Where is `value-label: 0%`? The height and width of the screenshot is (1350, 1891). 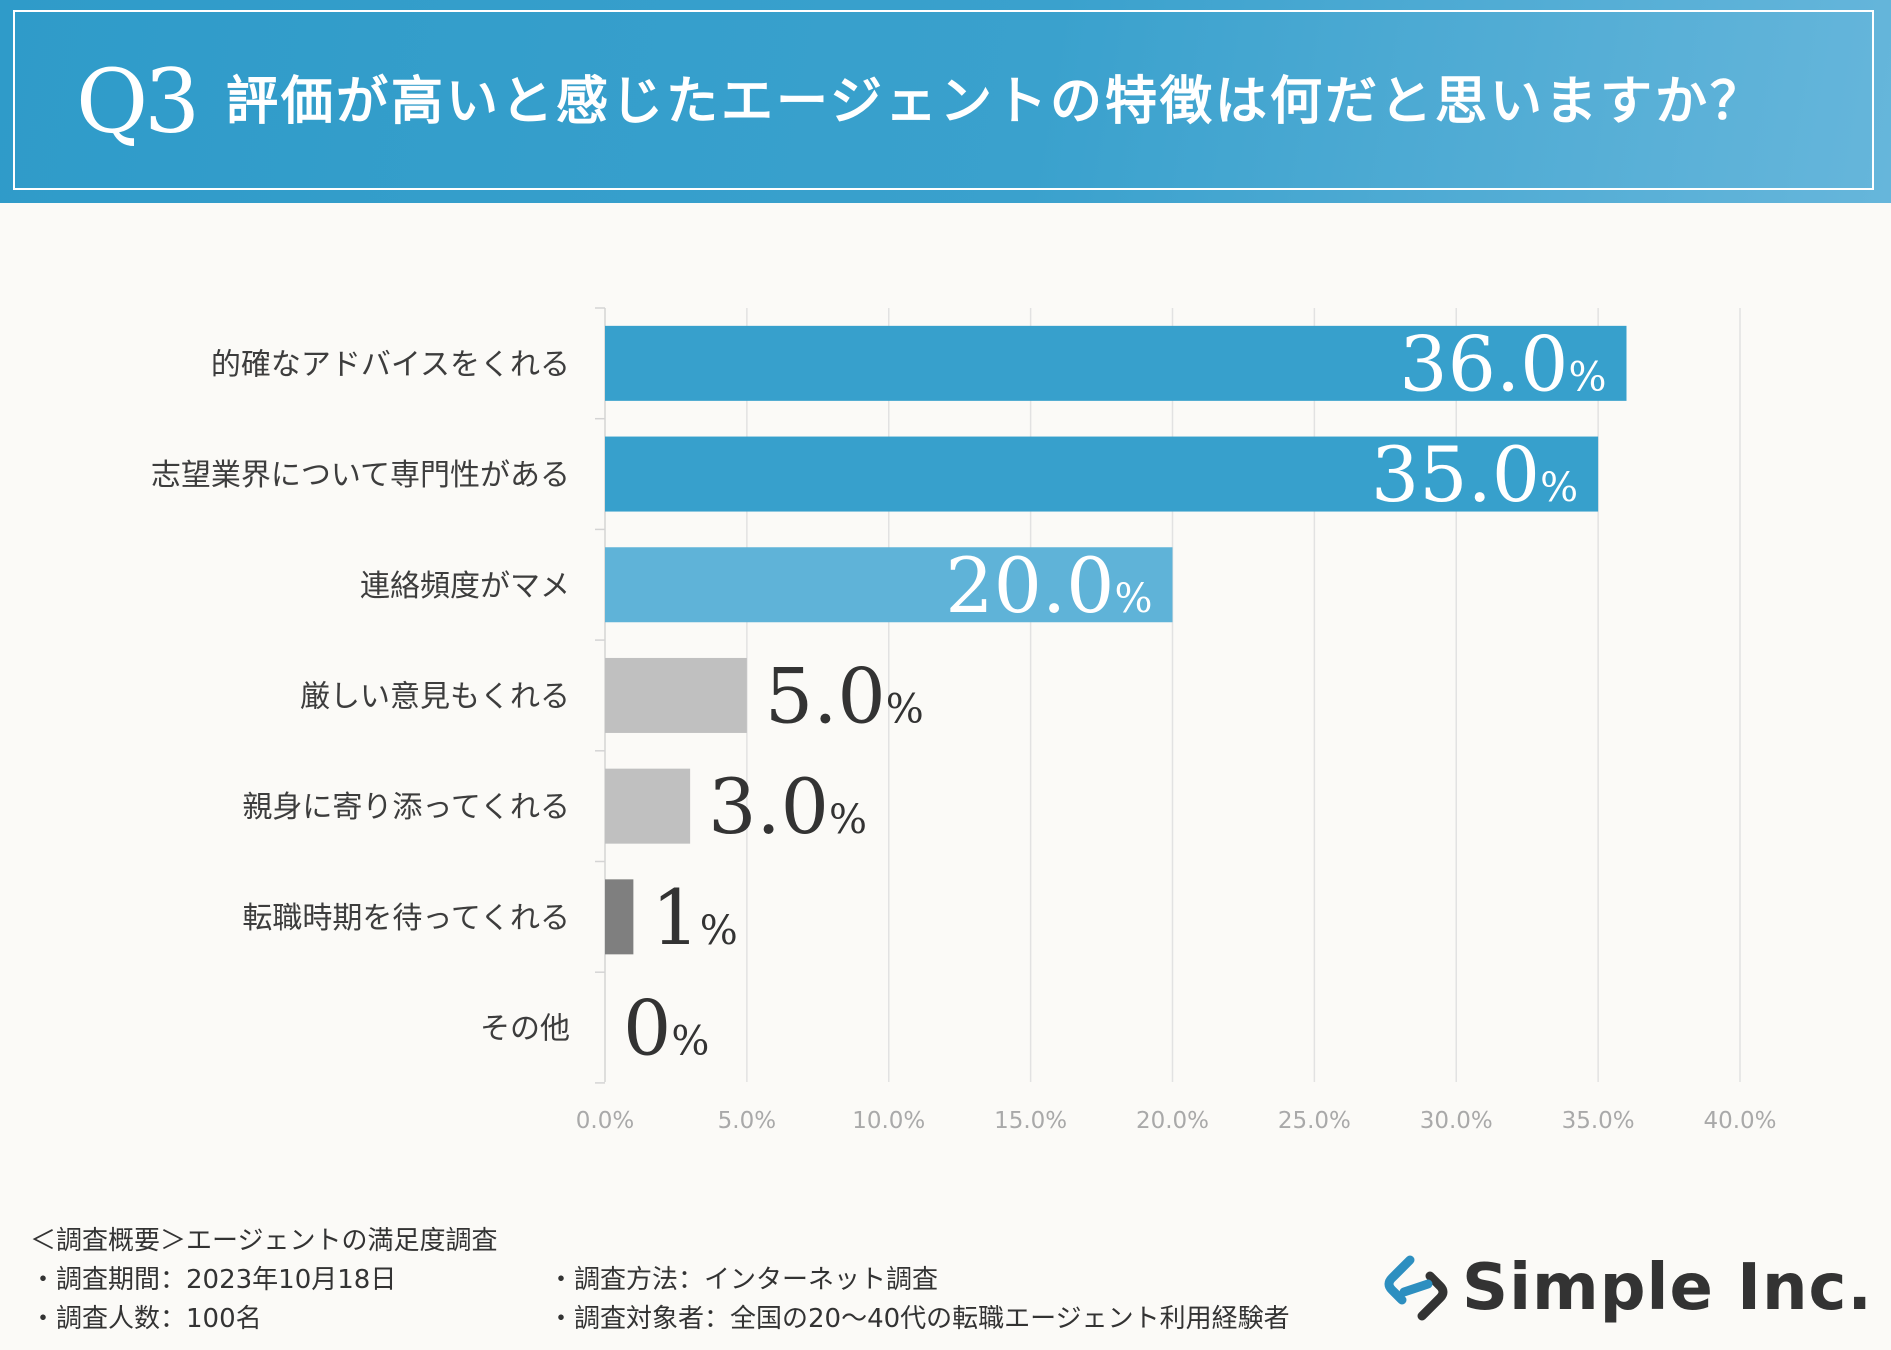
value-label: 0% is located at coordinates (666, 1028).